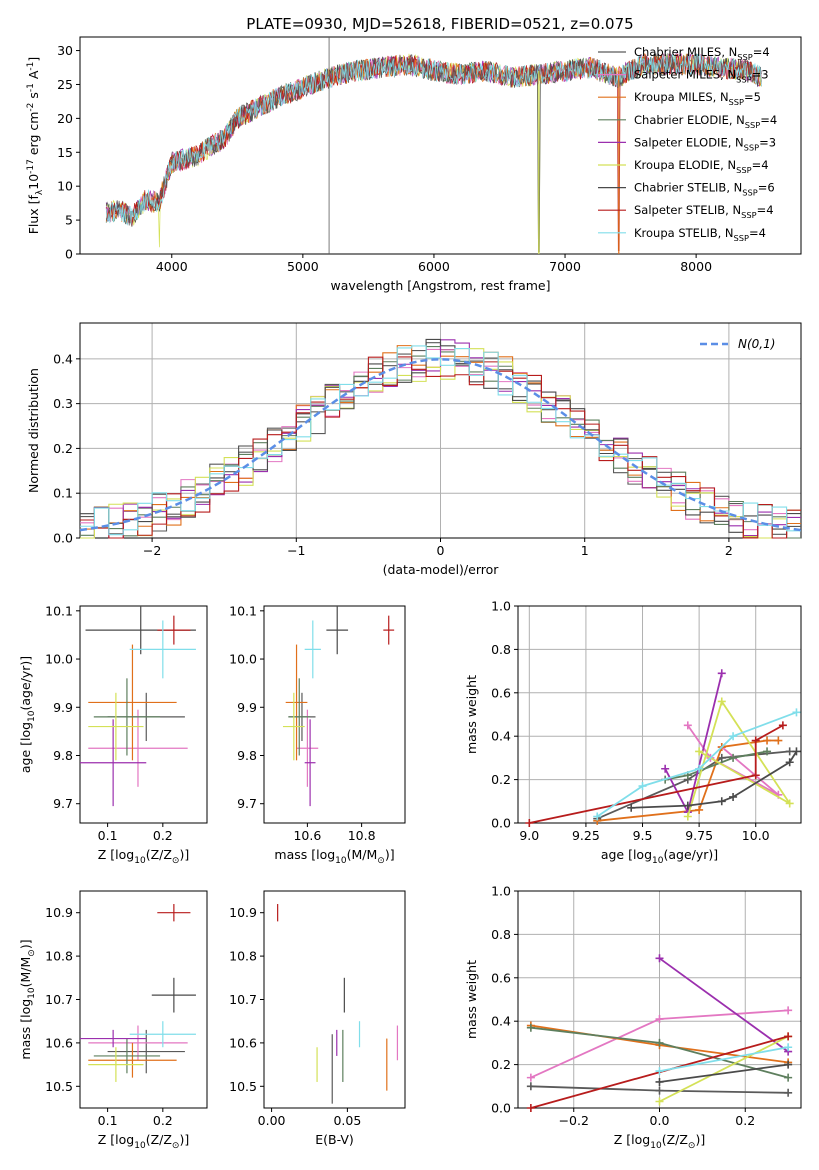 This screenshot has height=1170, width=819. I want to click on y-tick-label: 5, so click(69, 220).